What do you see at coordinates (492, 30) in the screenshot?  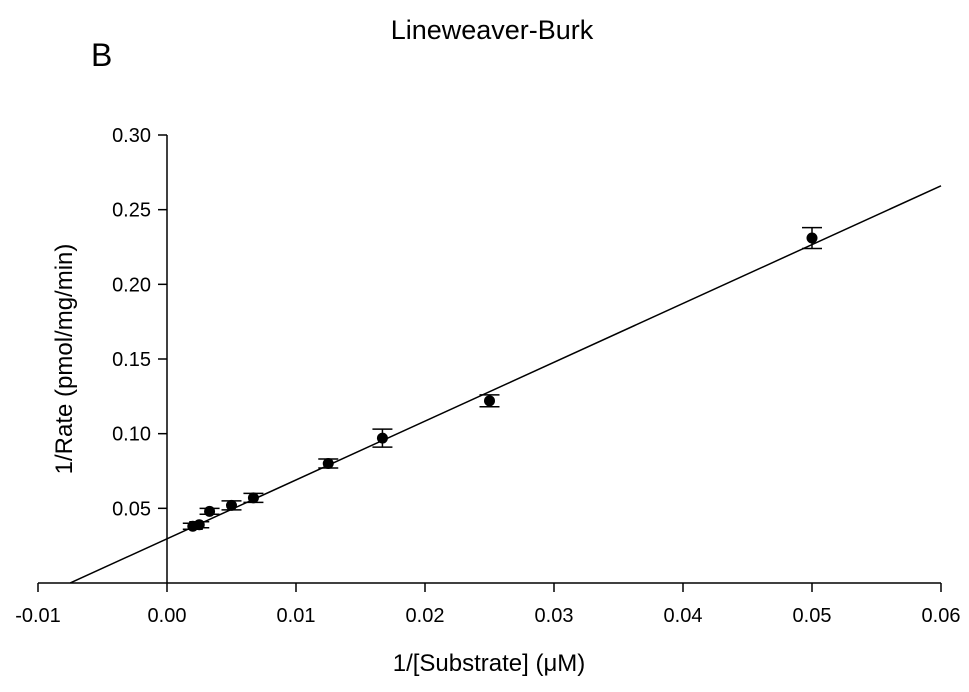 I see `chart-title: Lineweaver-Burk` at bounding box center [492, 30].